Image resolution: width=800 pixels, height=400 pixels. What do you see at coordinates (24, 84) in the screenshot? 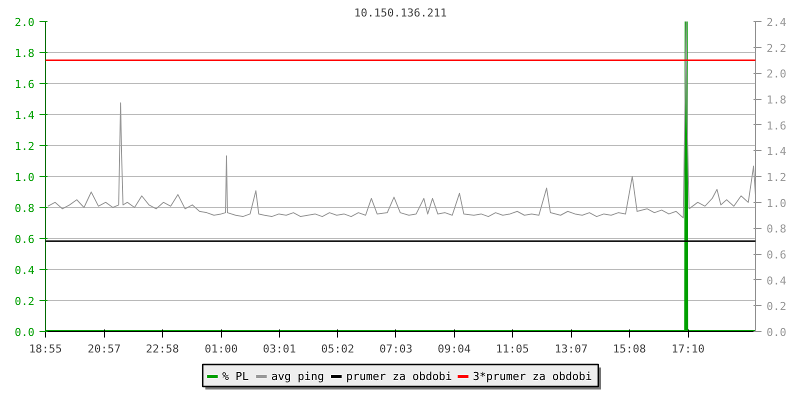
I see `y-tick-label: 1.6` at bounding box center [24, 84].